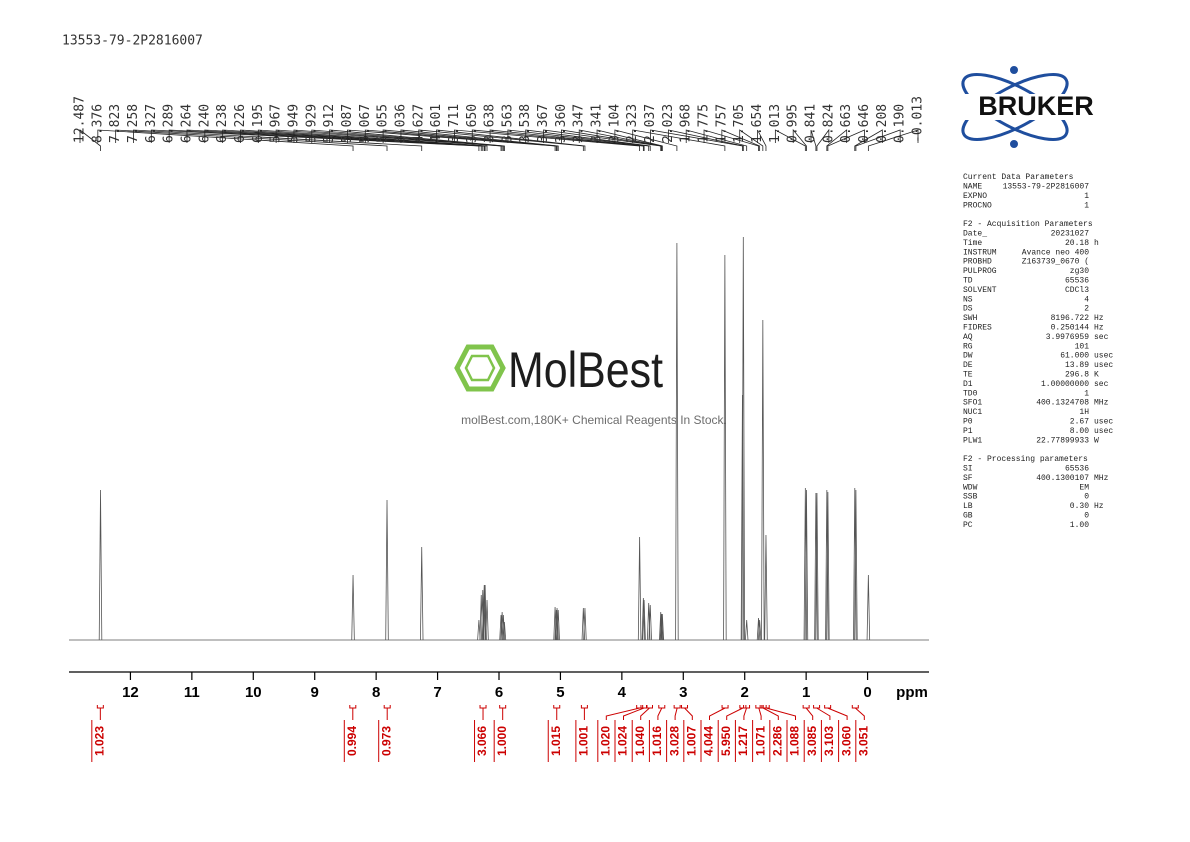 Image resolution: width=1190 pixels, height=842 pixels. I want to click on param-value: 22.77899933, so click(1062, 440).